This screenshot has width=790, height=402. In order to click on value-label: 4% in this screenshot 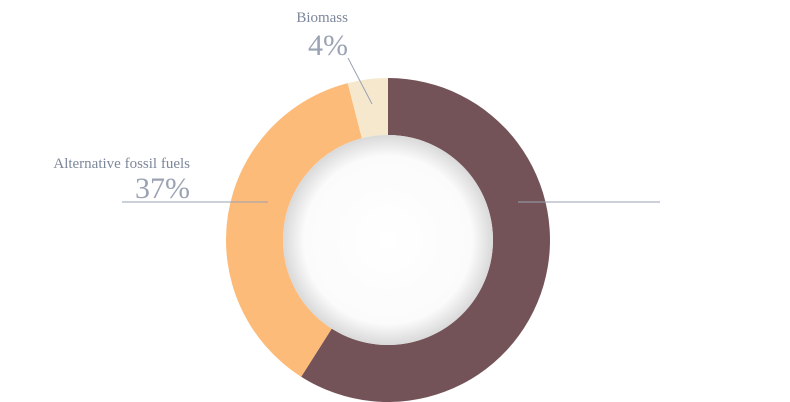, I will do `click(328, 45)`.